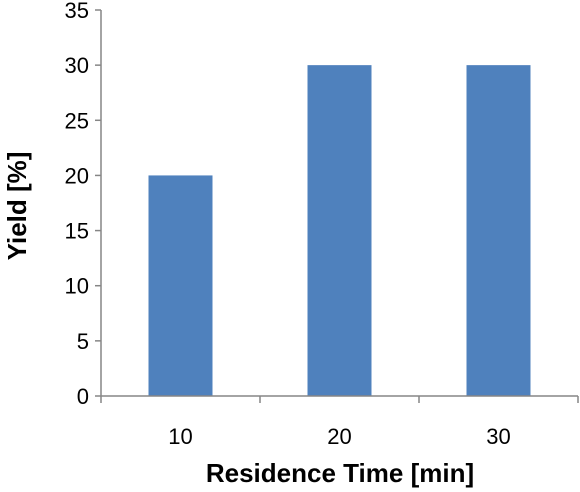 This screenshot has width=580, height=492. Describe the element at coordinates (77, 120) in the screenshot. I see `y-tick-label: 25` at that location.